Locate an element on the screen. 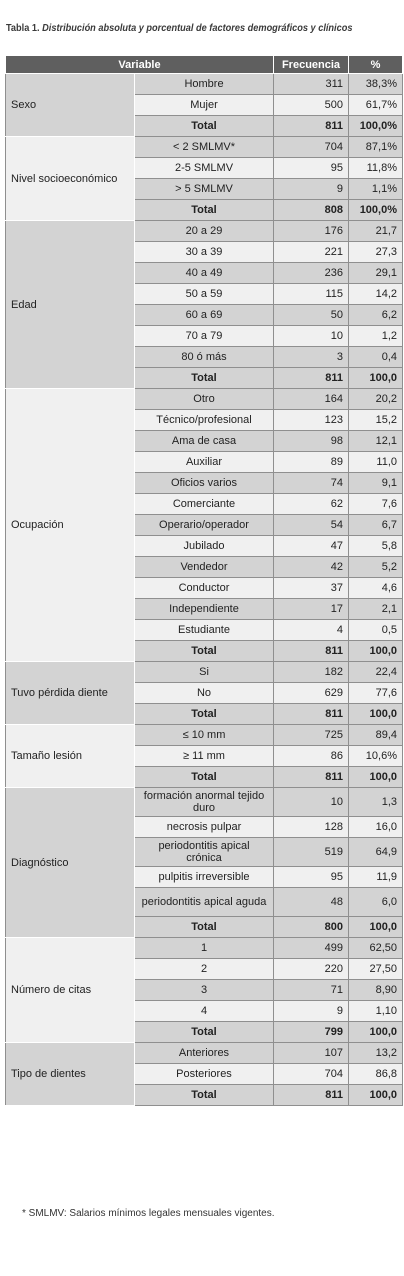  row-label: Operario/operador is located at coordinates (204, 525).